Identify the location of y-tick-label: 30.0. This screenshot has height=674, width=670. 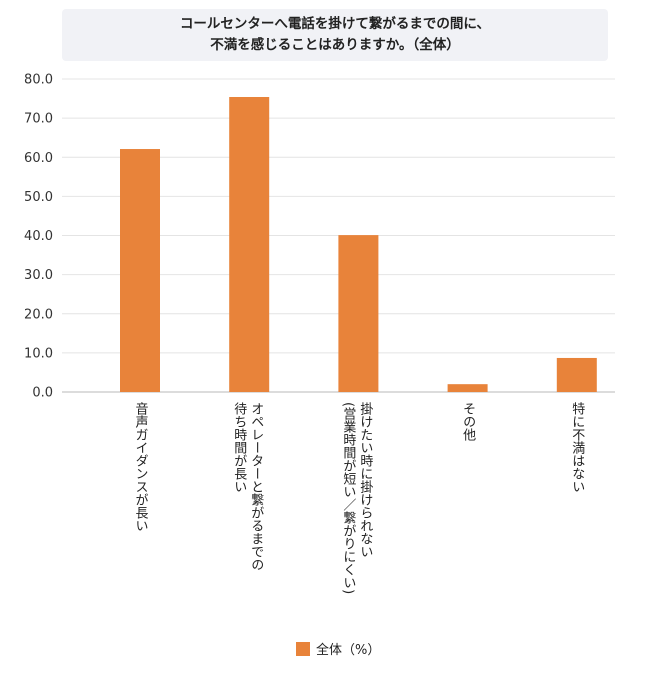
(38, 275).